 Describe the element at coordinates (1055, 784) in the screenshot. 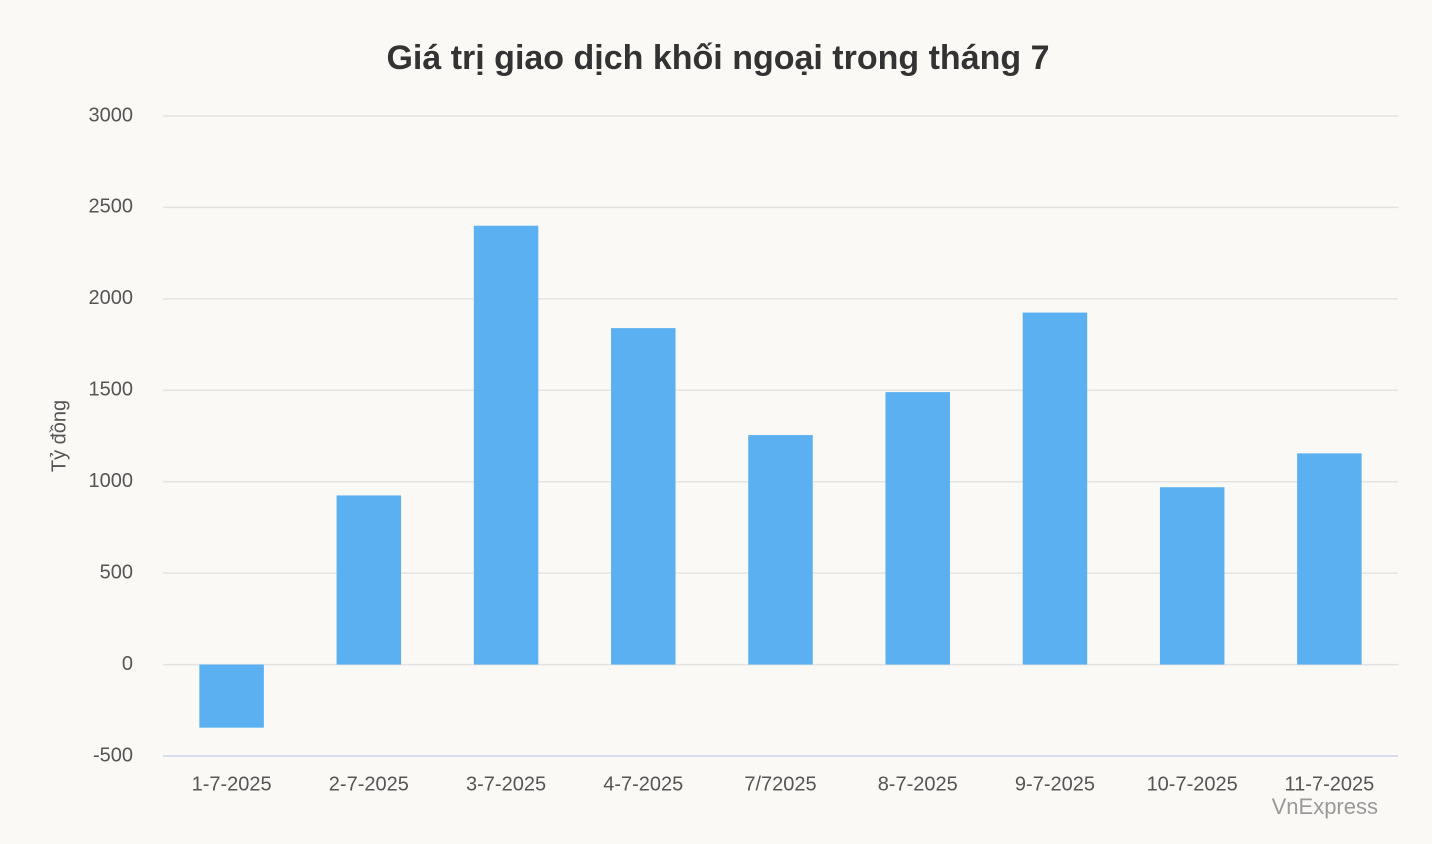

I see `x-tick-label: 9-7-2025` at that location.